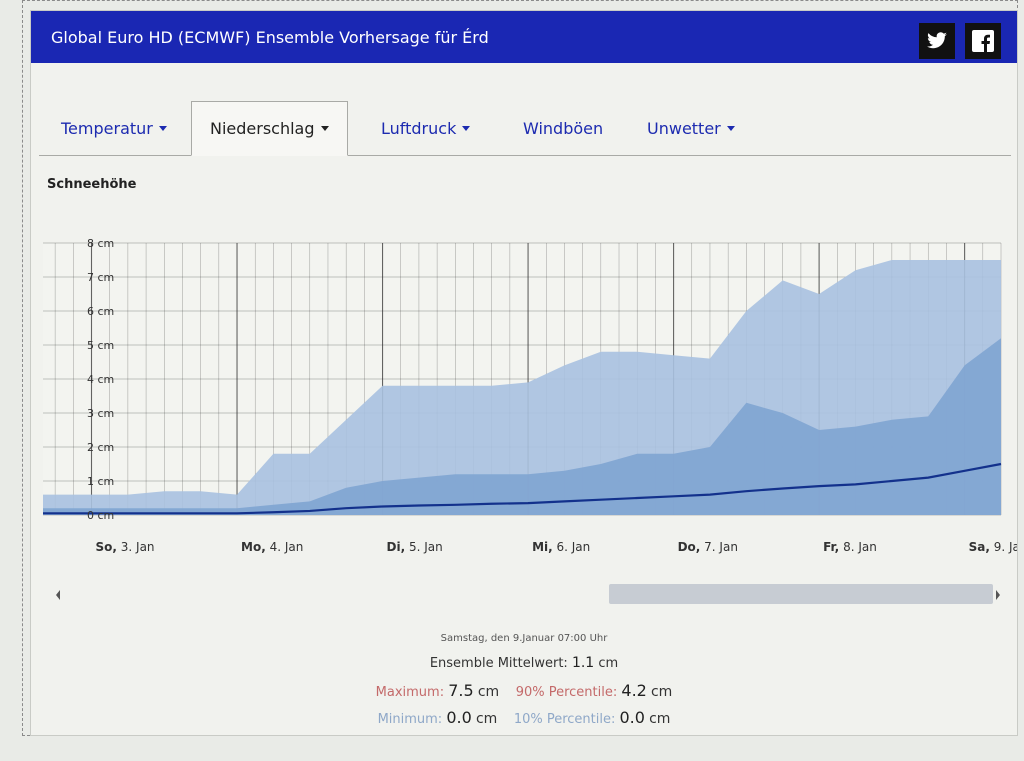 This screenshot has width=1024, height=761. I want to click on tab-label: Windböen, so click(563, 128).